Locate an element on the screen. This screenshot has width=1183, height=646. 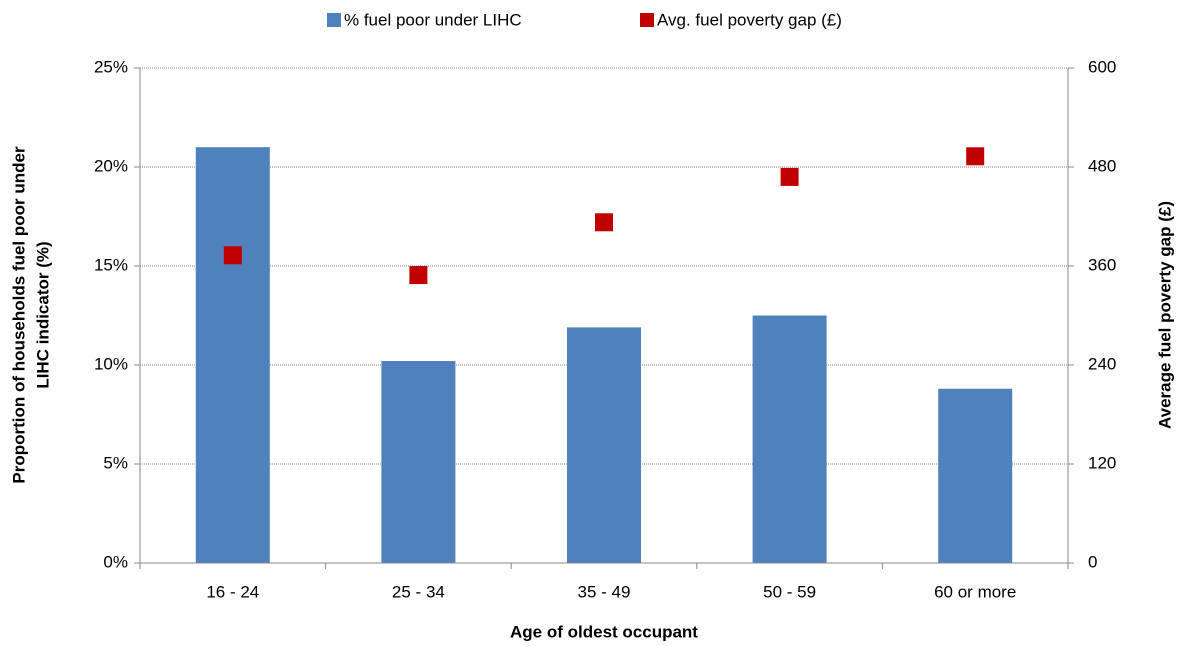
y-tick-label: 10% is located at coordinates (111, 363).